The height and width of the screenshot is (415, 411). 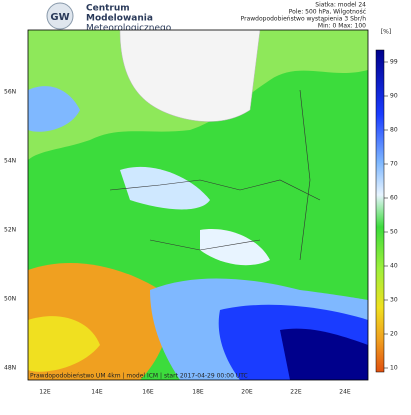 I want to click on colorbar-label: 50, so click(x=394, y=232).